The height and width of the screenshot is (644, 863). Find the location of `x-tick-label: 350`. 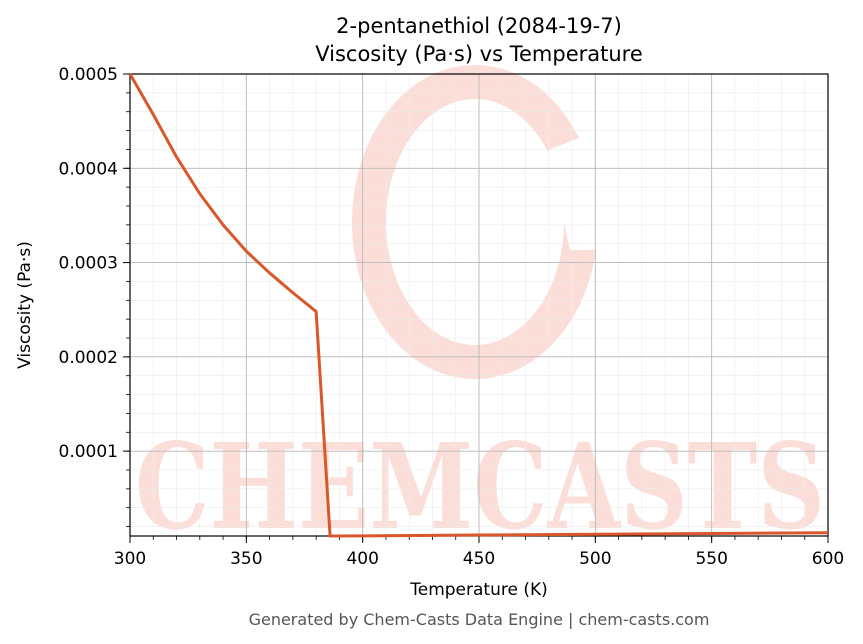

x-tick-label: 350 is located at coordinates (246, 559).